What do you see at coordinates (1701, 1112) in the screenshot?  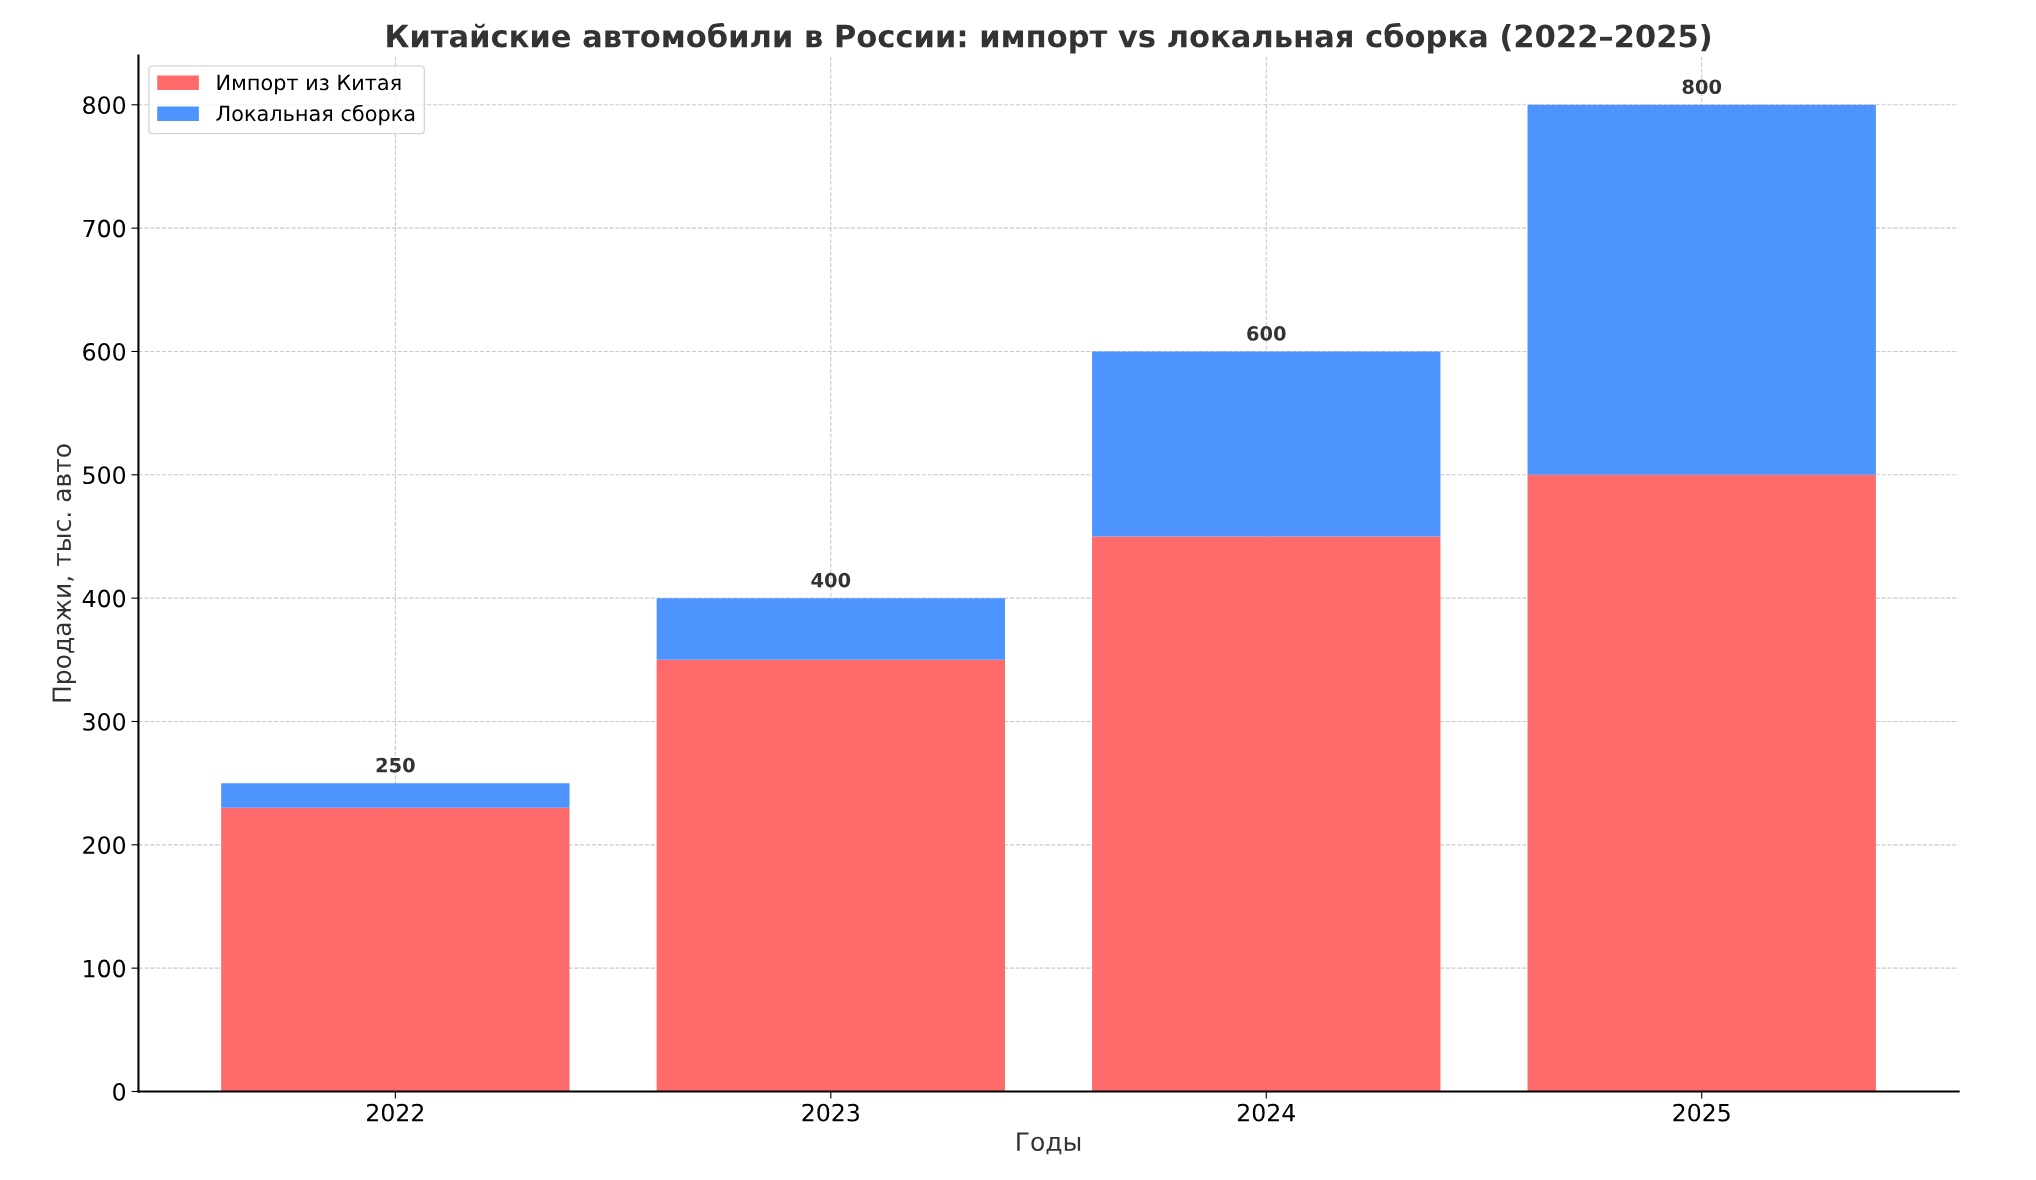 I see `x-tick-label: 2025` at bounding box center [1701, 1112].